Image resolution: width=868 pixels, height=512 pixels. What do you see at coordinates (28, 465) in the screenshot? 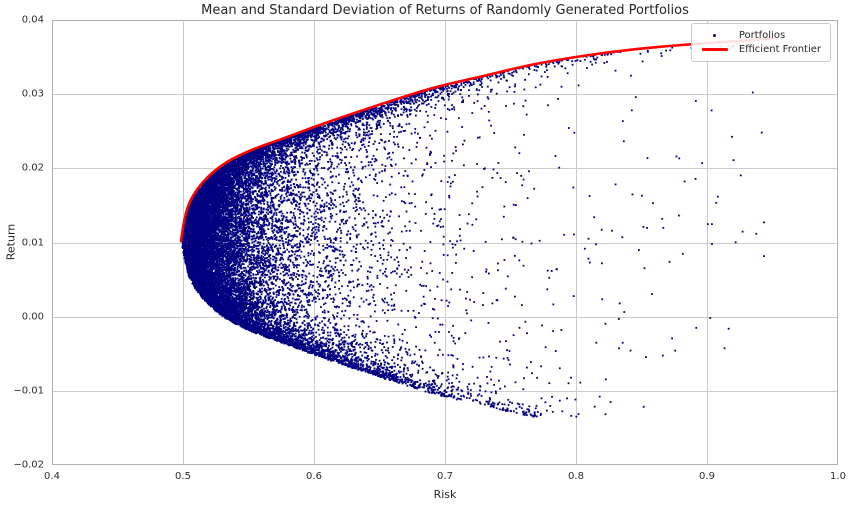
I see `y-tick-label: −0.02` at bounding box center [28, 465].